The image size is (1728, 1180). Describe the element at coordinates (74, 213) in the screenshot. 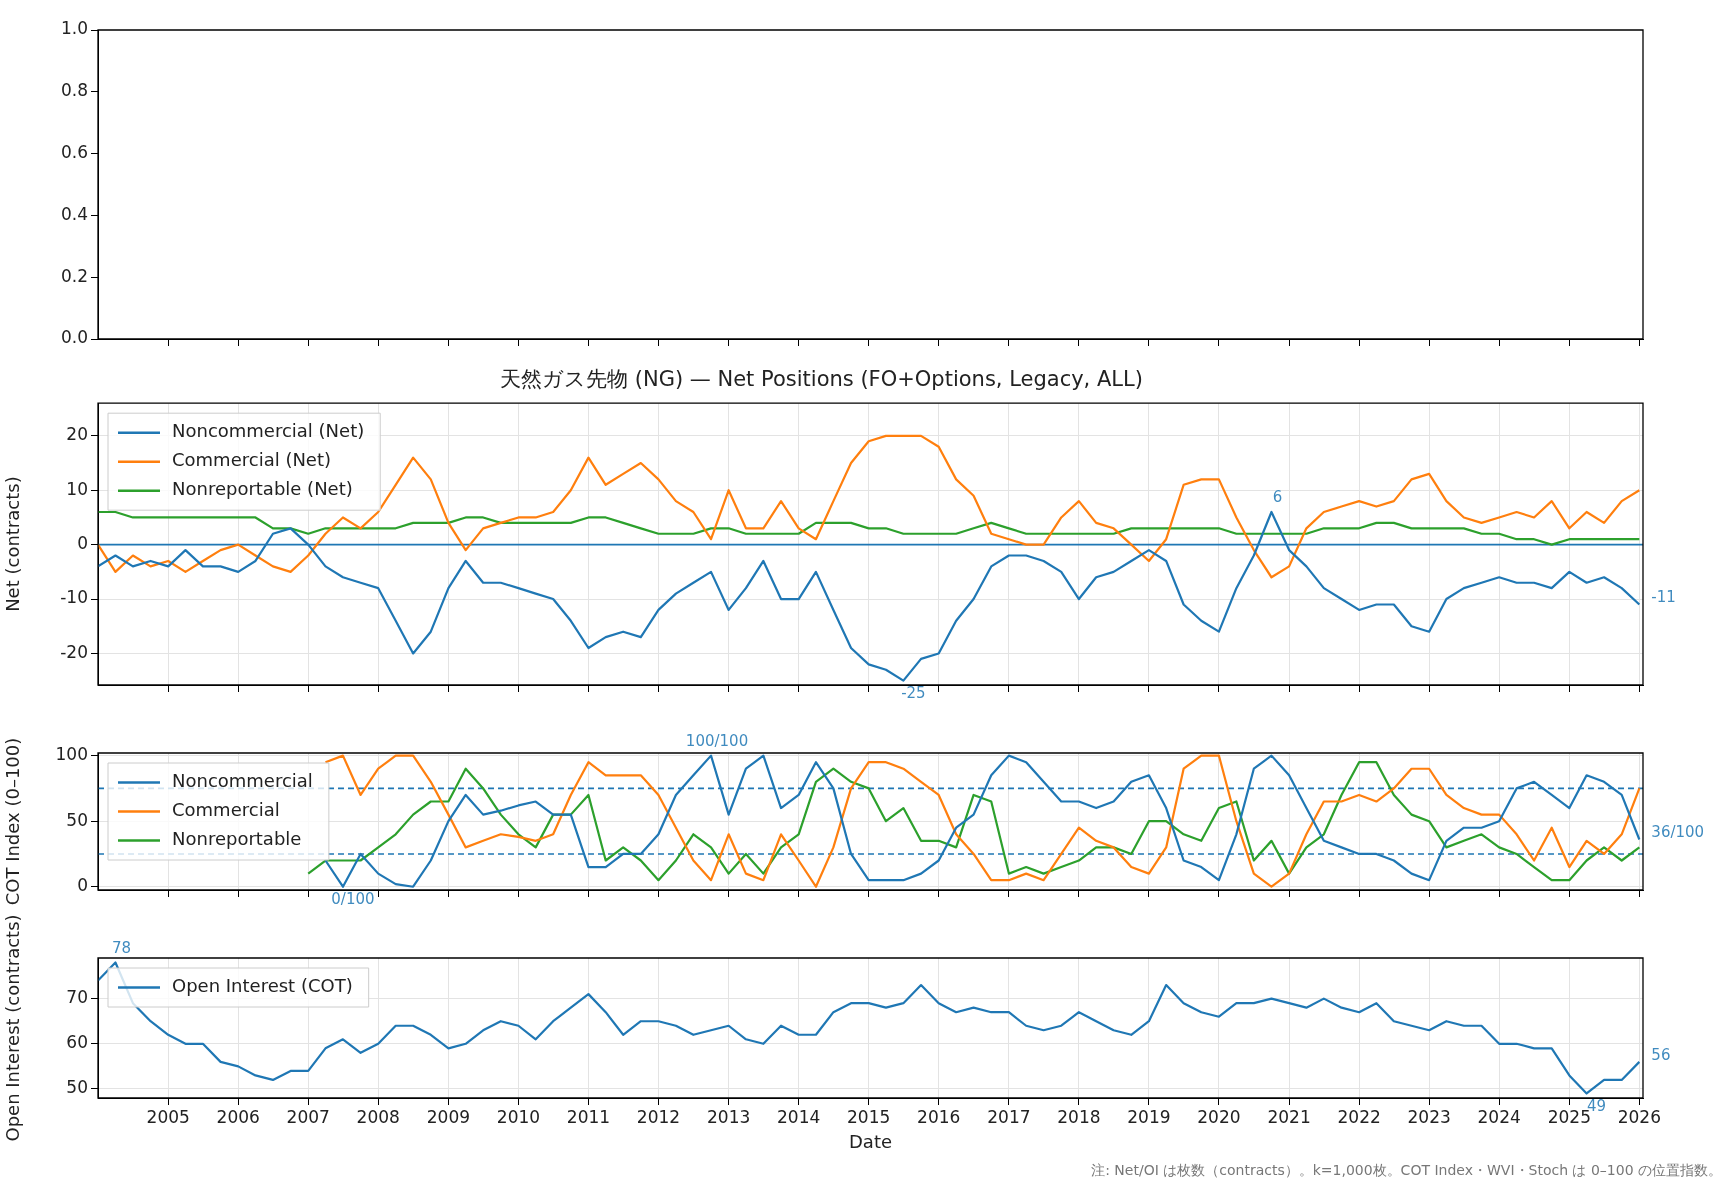

I see `y-tick-label: 0.4` at that location.